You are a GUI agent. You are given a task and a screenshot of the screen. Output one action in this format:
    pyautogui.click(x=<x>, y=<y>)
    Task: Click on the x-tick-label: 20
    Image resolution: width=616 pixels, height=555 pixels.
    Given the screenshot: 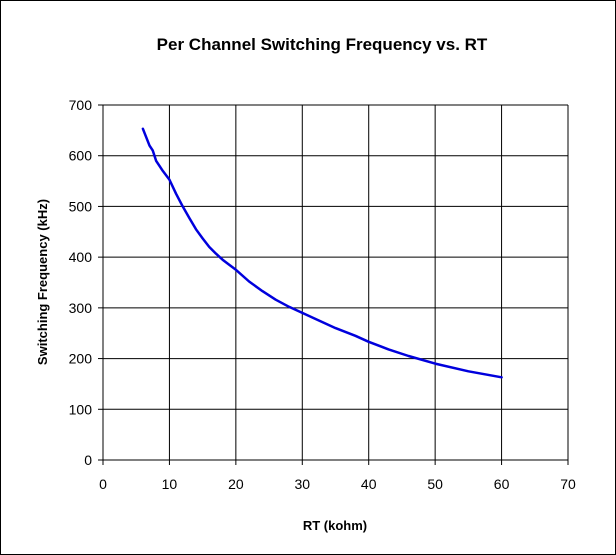 What is the action you would take?
    pyautogui.click(x=236, y=484)
    